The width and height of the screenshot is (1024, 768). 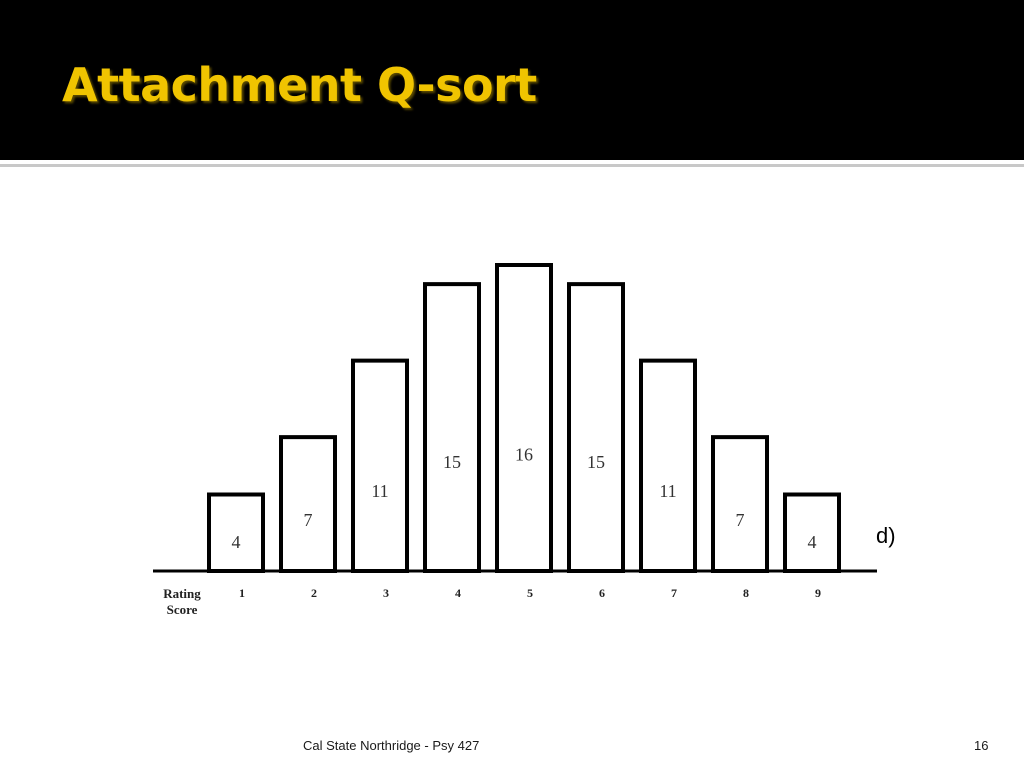 What do you see at coordinates (530, 593) in the screenshot?
I see `x-tick-label: 5` at bounding box center [530, 593].